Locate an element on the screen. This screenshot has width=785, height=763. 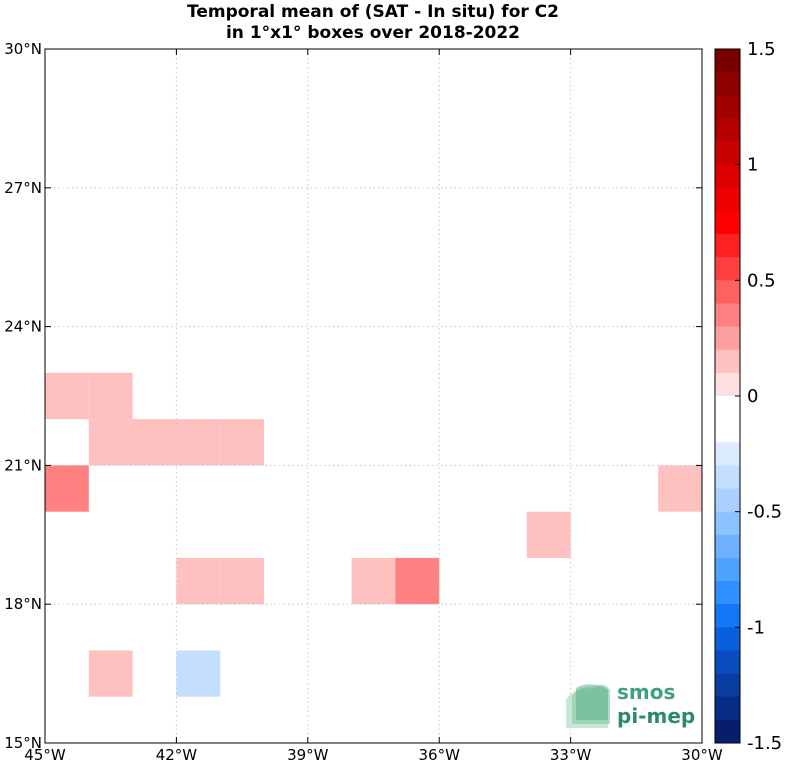
colorbar-tick-label: -0.5 is located at coordinates (764, 512).